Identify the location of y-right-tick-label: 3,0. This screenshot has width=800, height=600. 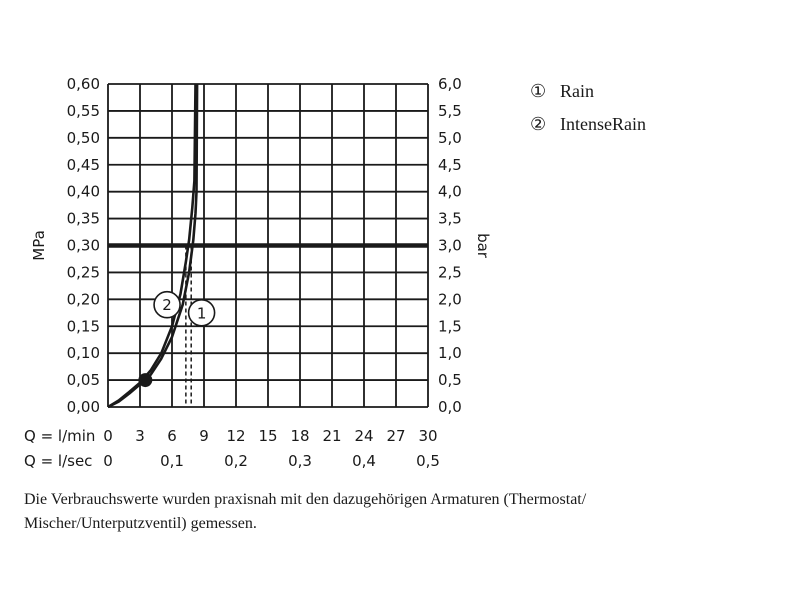
(450, 246).